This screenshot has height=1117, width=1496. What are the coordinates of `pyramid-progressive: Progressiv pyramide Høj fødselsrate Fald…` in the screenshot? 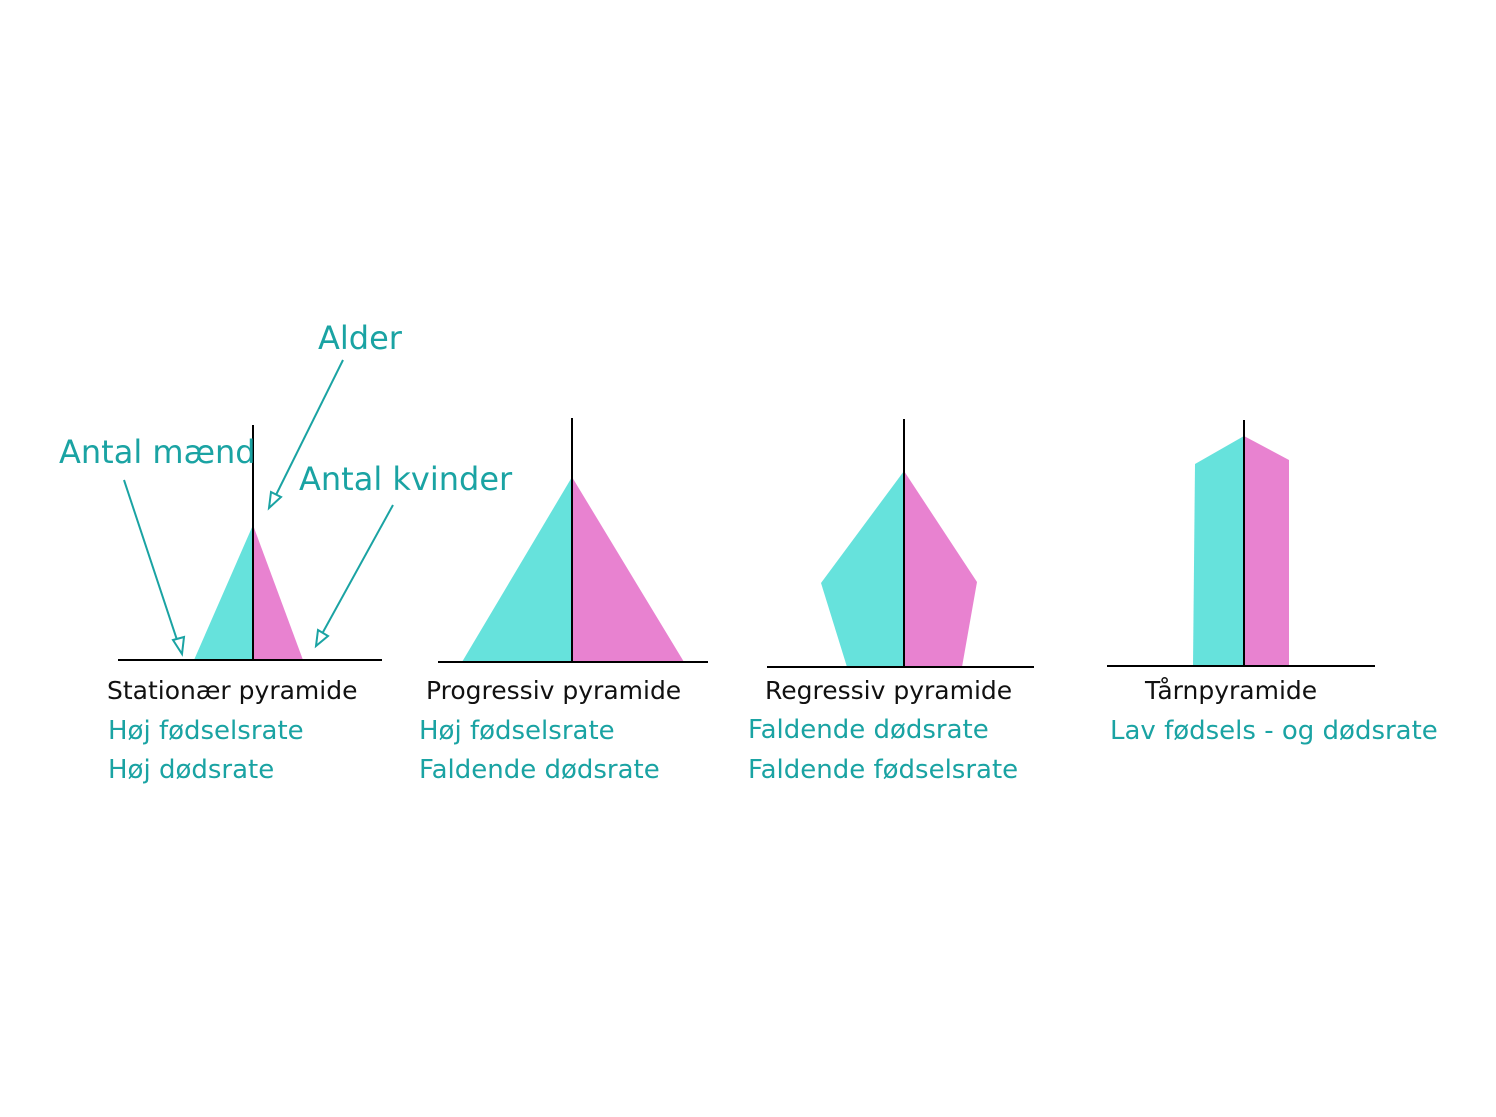 It's located at (563, 601).